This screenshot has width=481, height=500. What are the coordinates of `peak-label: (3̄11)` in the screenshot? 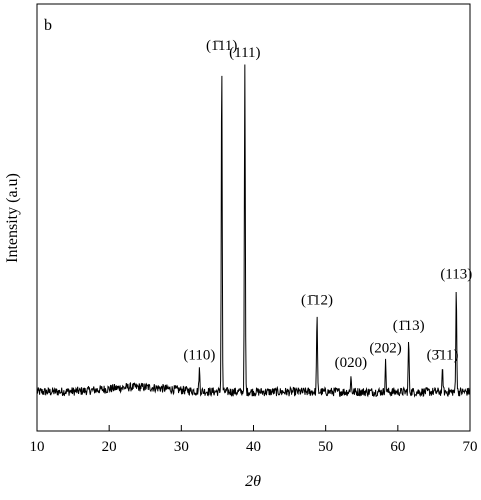 It's located at (443, 356).